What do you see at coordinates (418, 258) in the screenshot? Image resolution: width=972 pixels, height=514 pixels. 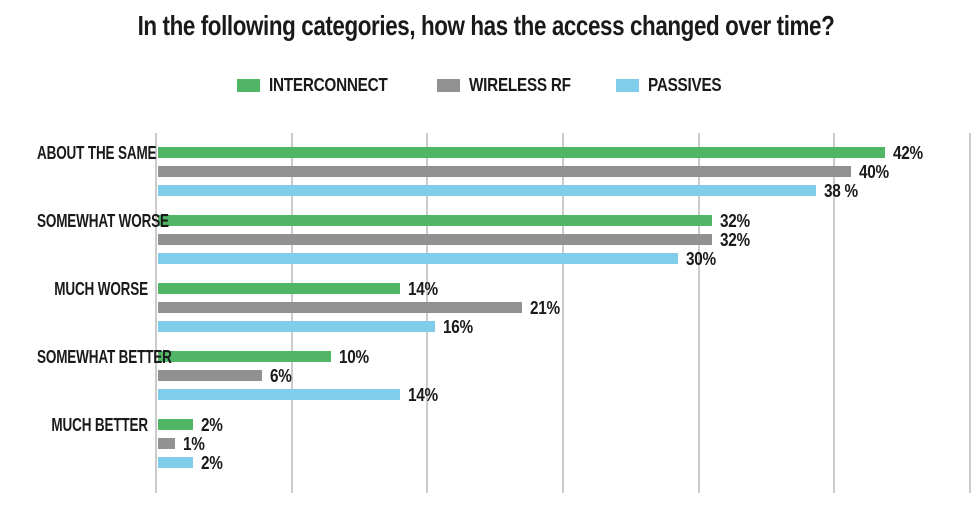 I see `bar-passives-somewhat-worse` at bounding box center [418, 258].